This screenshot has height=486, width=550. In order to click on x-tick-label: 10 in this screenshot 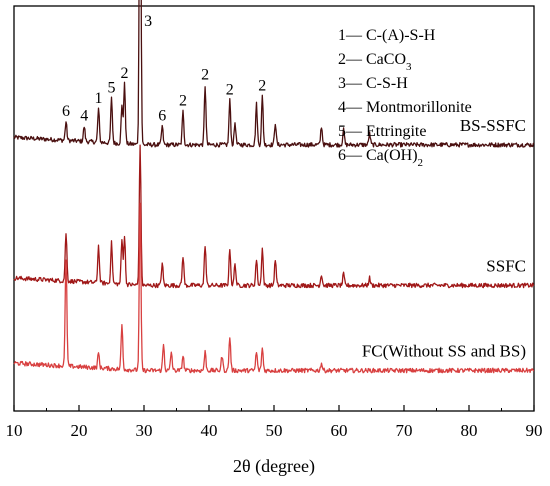, I will do `click(14, 430)`.